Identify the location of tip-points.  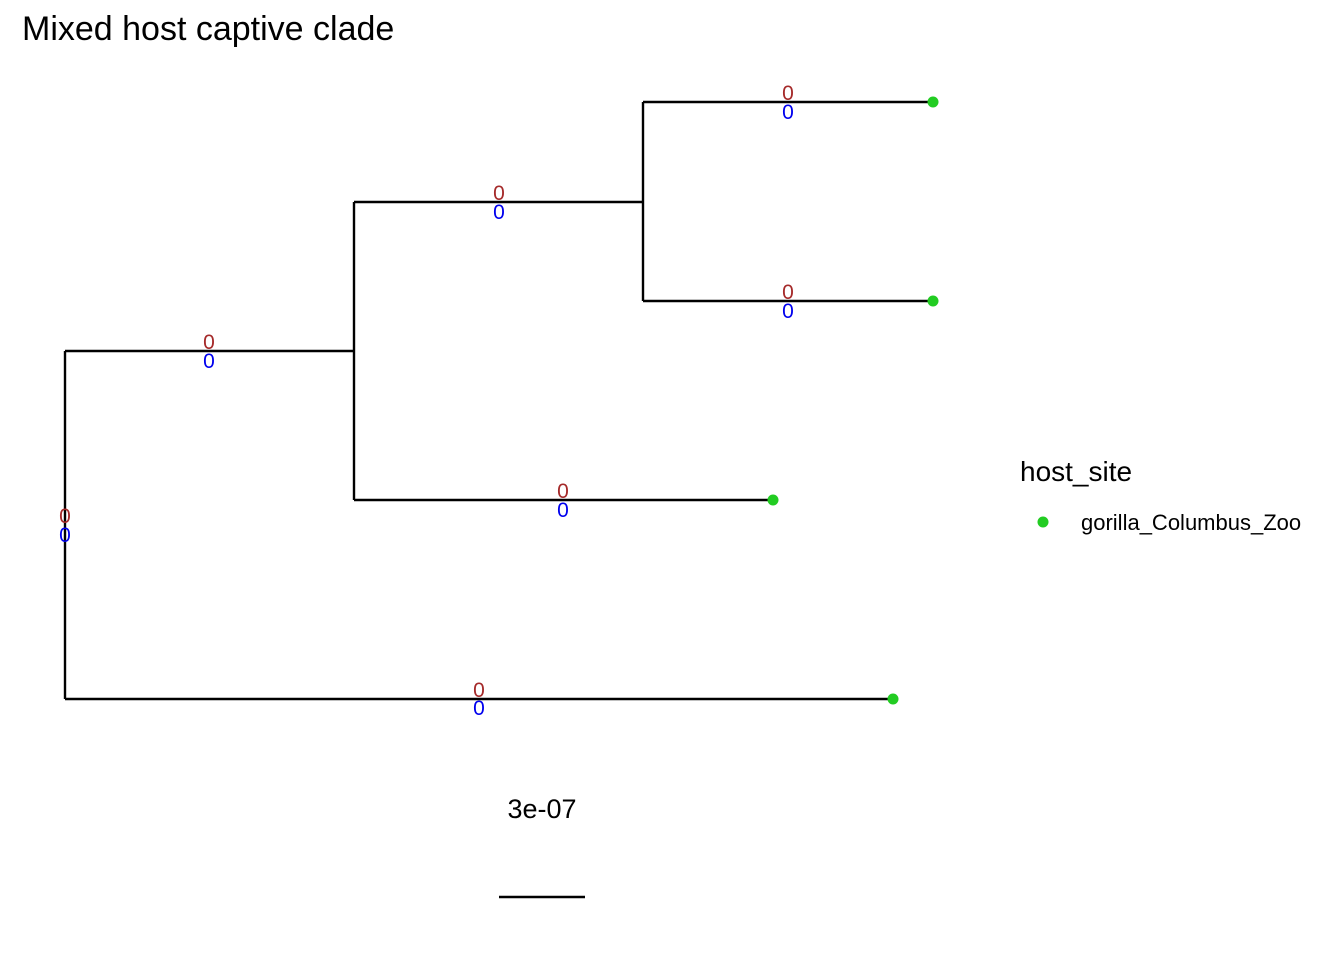
(853, 400).